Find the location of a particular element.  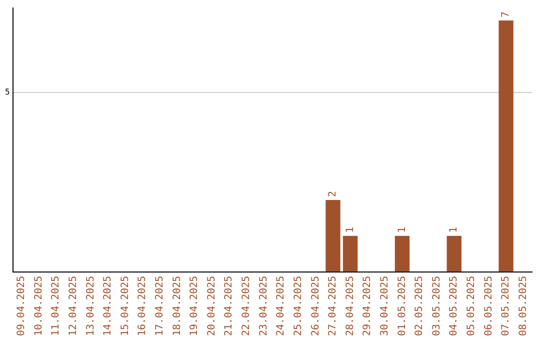

x-tick-label: 08.05.2025 is located at coordinates (523, 306).